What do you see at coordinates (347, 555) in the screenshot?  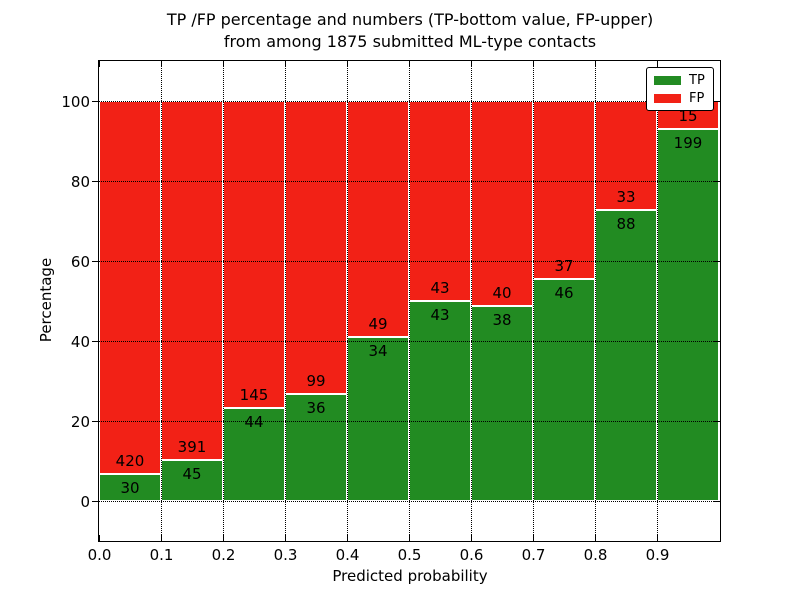 I see `x-tick-label: 0.4` at bounding box center [347, 555].